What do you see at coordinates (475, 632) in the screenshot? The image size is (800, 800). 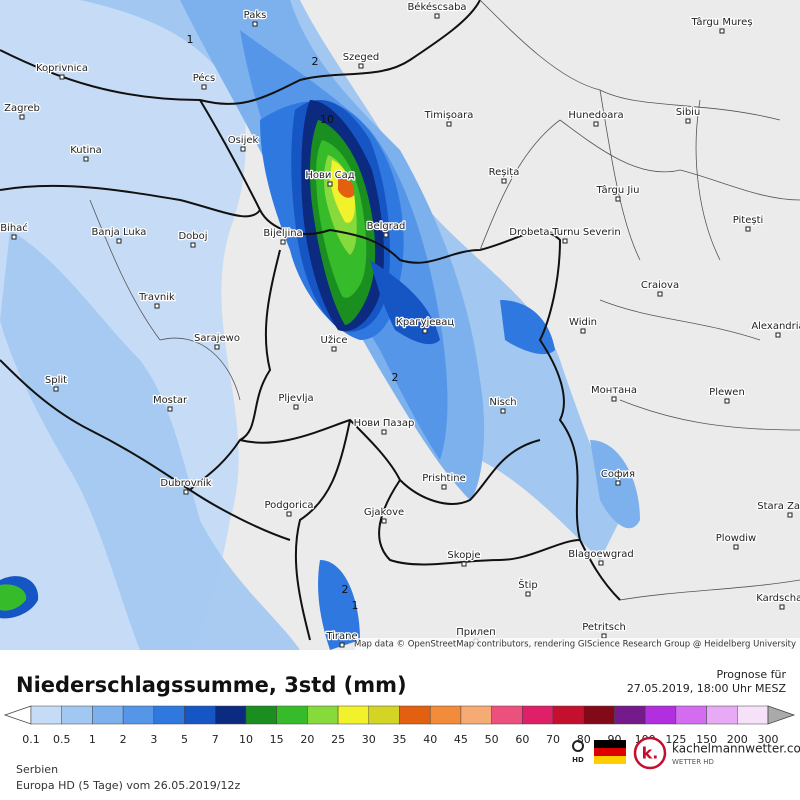 I see `city-label: Прилеп` at bounding box center [475, 632].